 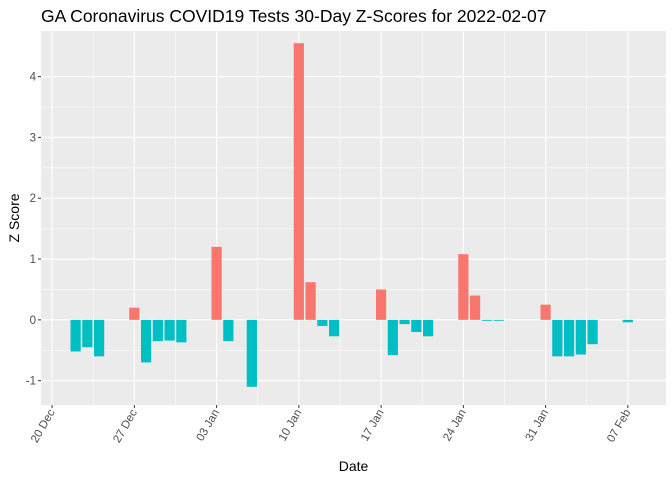 What do you see at coordinates (14, 217) in the screenshot?
I see `y-axis-title: Z Score` at bounding box center [14, 217].